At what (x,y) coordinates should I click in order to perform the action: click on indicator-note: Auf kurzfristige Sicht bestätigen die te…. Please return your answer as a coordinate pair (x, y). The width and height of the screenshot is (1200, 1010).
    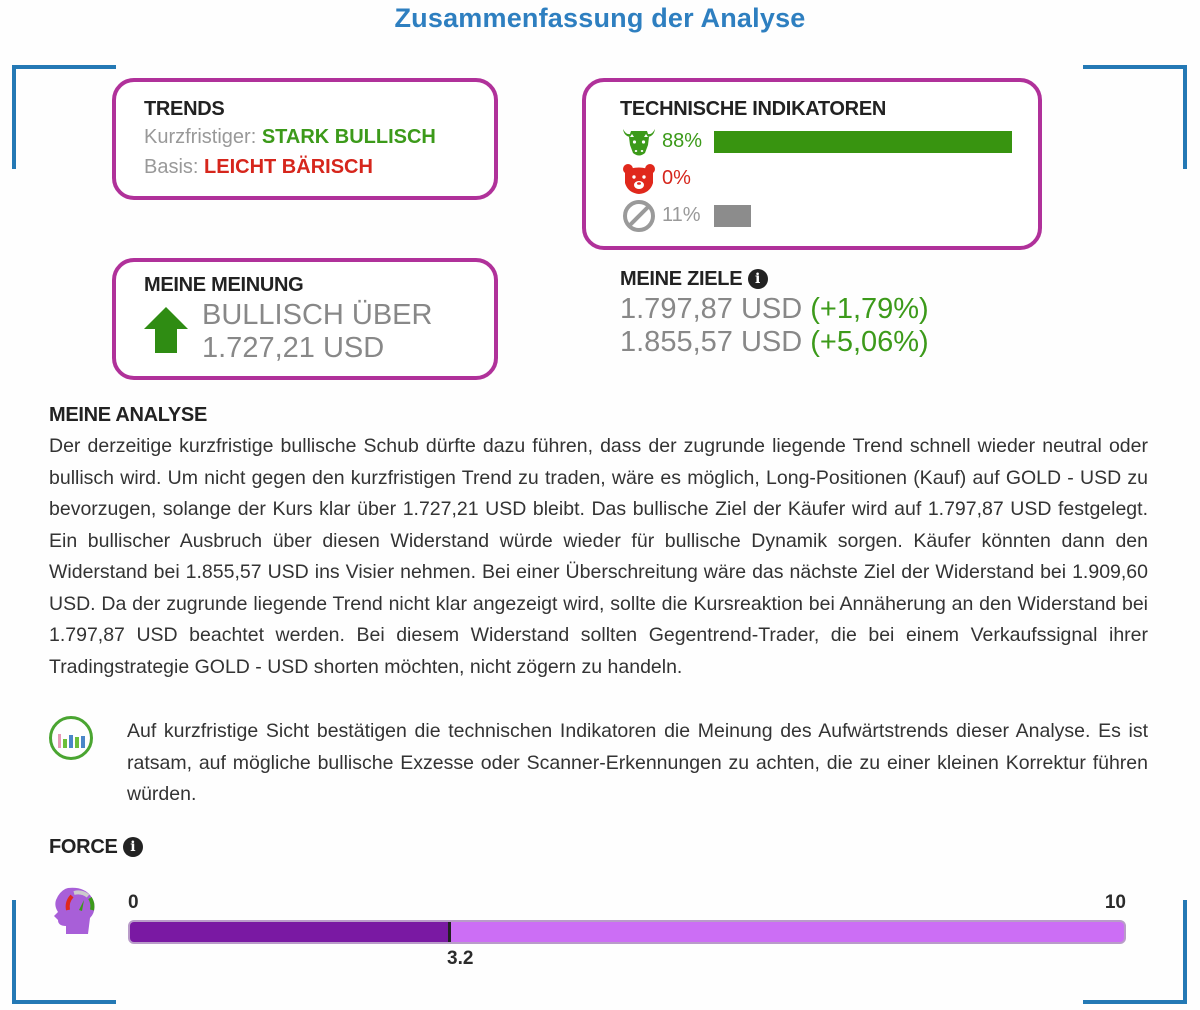
    Looking at the image, I should click on (598, 763).